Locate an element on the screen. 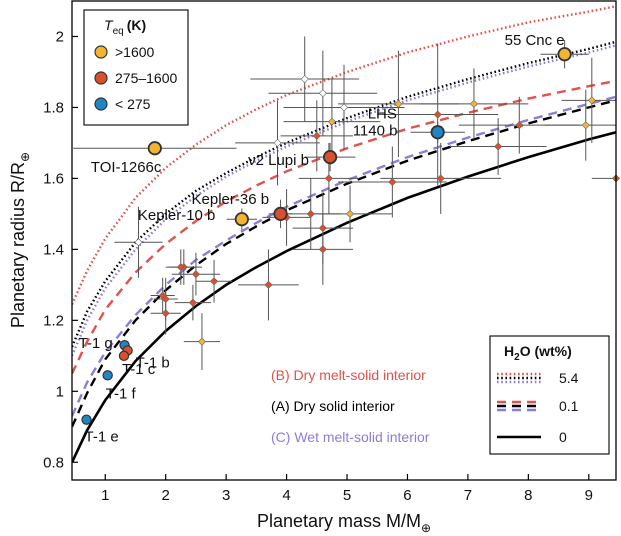 This screenshot has width=621, height=536. planet-label-line: T-1 f is located at coordinates (121, 393).